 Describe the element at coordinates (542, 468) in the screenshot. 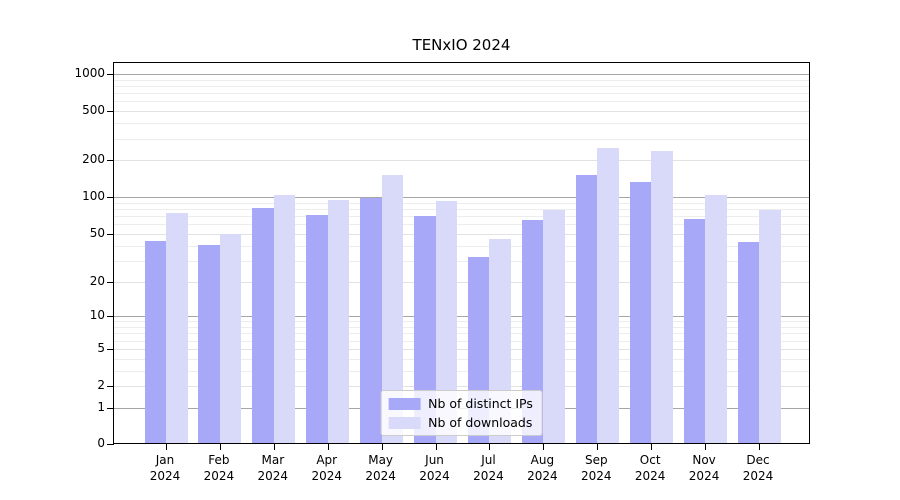

I see `x-tick-label: Aug 2024` at that location.